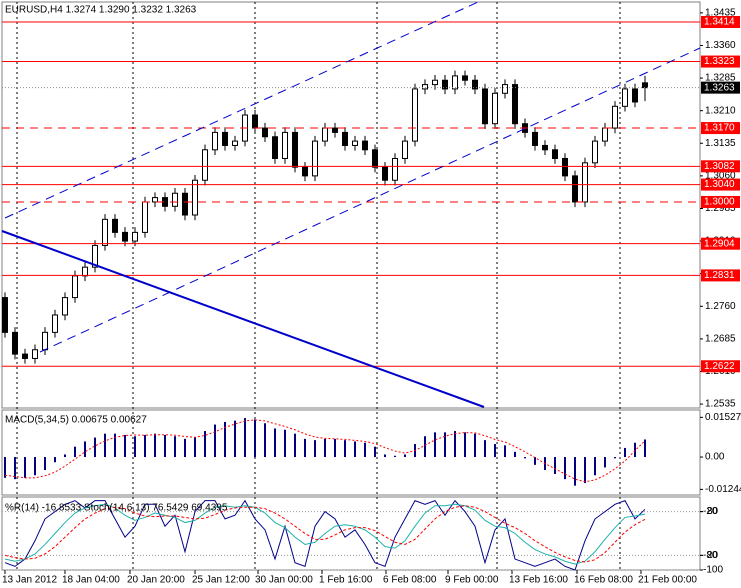 The image size is (741, 588). What do you see at coordinates (720, 208) in the screenshot?
I see `y-tick-label: 1.2985` at bounding box center [720, 208].